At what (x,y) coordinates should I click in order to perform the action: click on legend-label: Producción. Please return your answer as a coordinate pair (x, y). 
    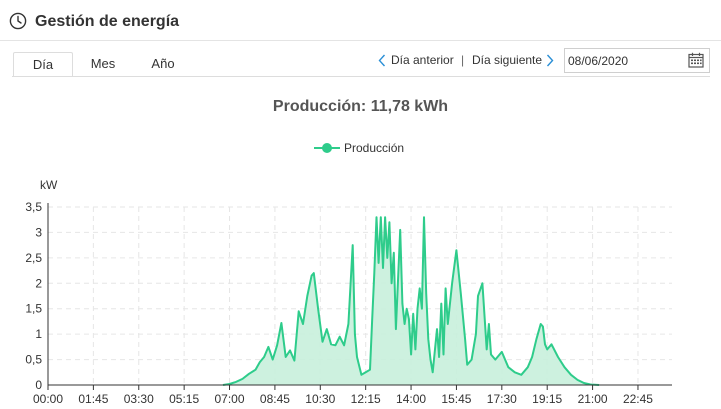
    Looking at the image, I should click on (374, 148).